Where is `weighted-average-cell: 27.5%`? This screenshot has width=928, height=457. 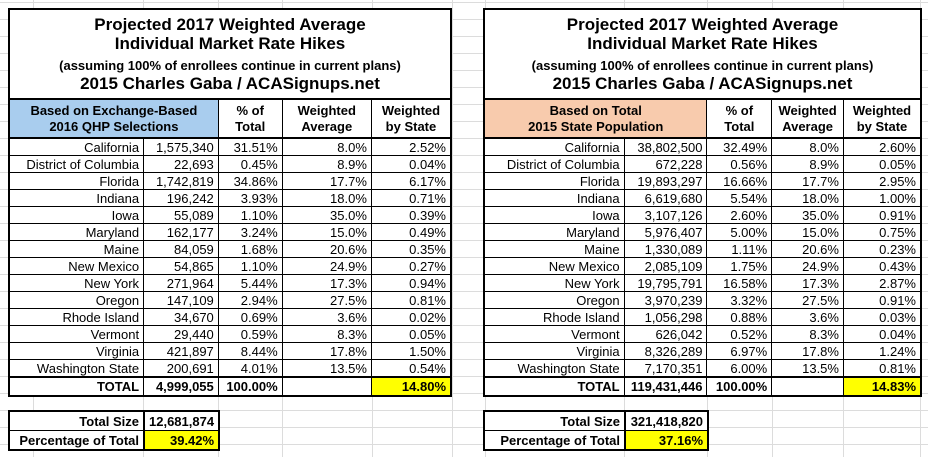
weighted-average-cell: 27.5% is located at coordinates (807, 300).